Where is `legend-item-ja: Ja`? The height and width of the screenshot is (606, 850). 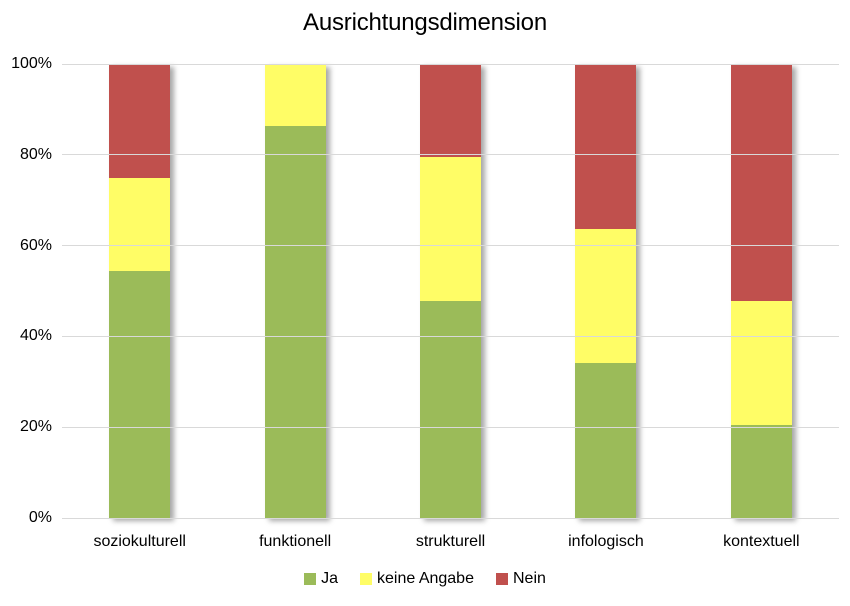
legend-item-ja: Ja is located at coordinates (321, 579).